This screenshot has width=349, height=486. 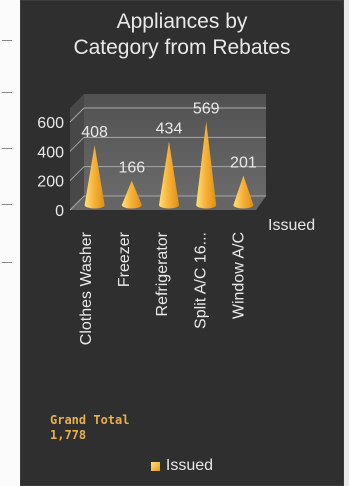 What do you see at coordinates (189, 465) in the screenshot?
I see `legend-label: Issued` at bounding box center [189, 465].